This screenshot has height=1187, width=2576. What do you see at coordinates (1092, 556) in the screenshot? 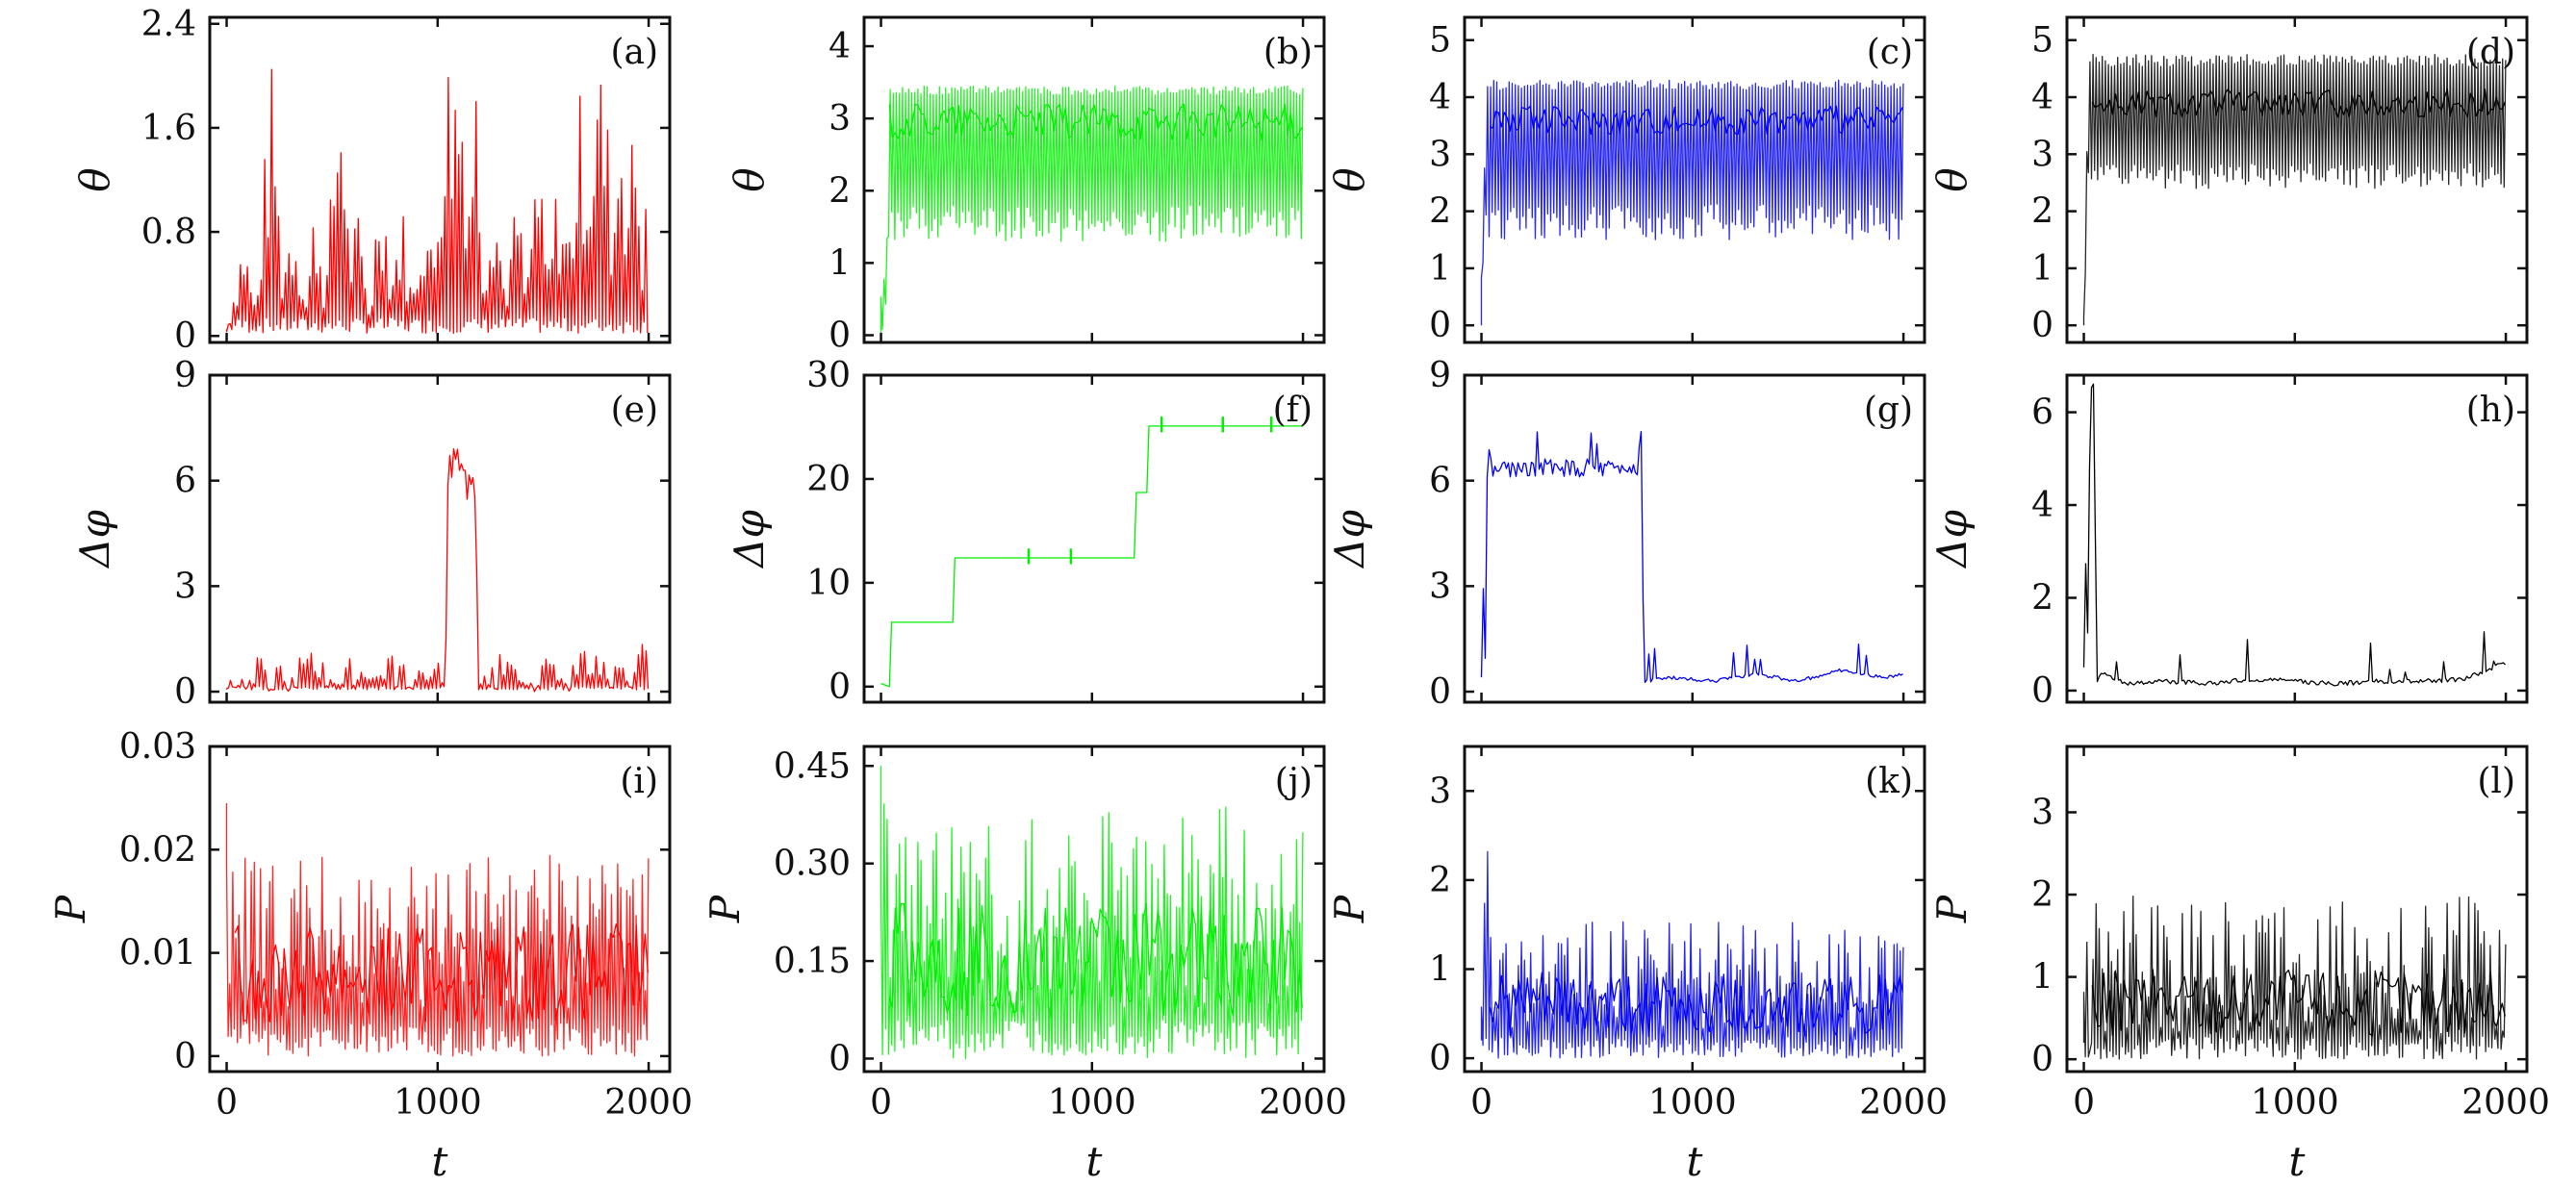
I see `series-line-f` at bounding box center [1092, 556].